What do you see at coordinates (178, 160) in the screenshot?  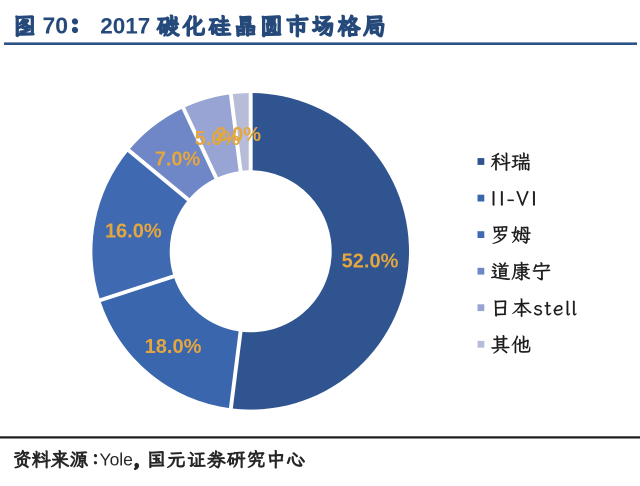 I see `svg-text: 7.0%` at bounding box center [178, 160].